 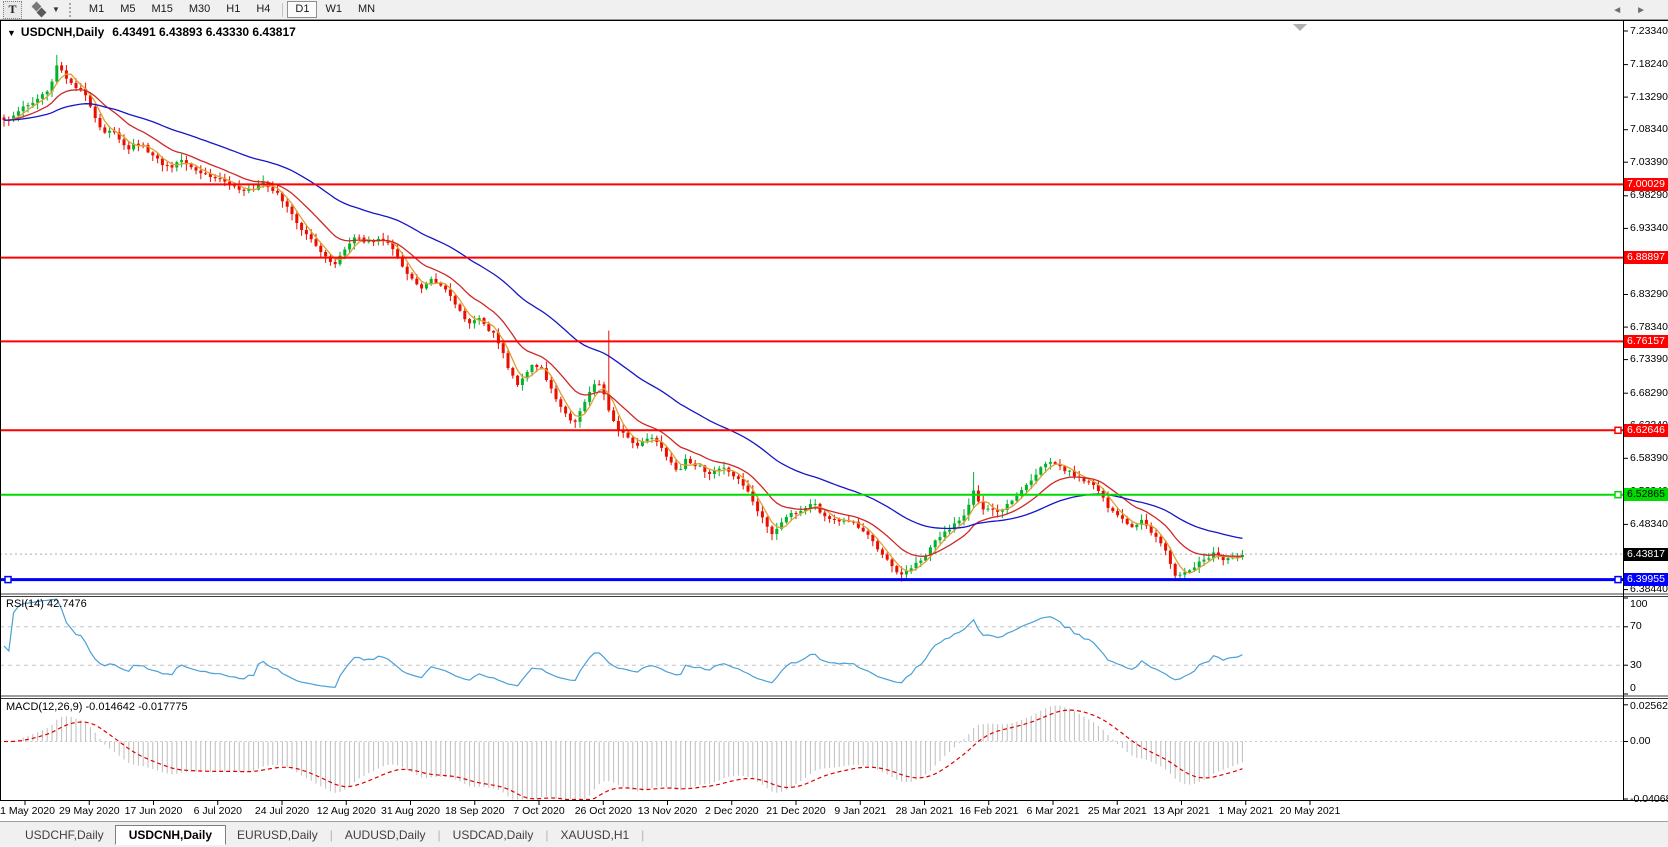 What do you see at coordinates (493, 834) in the screenshot?
I see `chart-tab-usdcad: USDCAD,Daily` at bounding box center [493, 834].